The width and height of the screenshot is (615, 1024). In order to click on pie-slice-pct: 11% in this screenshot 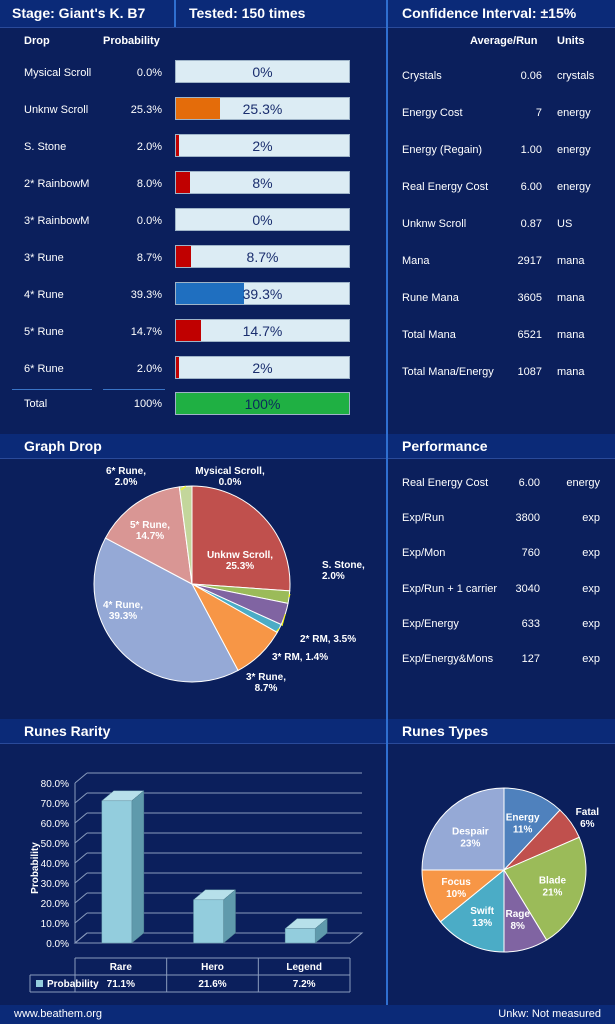, I will do `click(523, 830)`.